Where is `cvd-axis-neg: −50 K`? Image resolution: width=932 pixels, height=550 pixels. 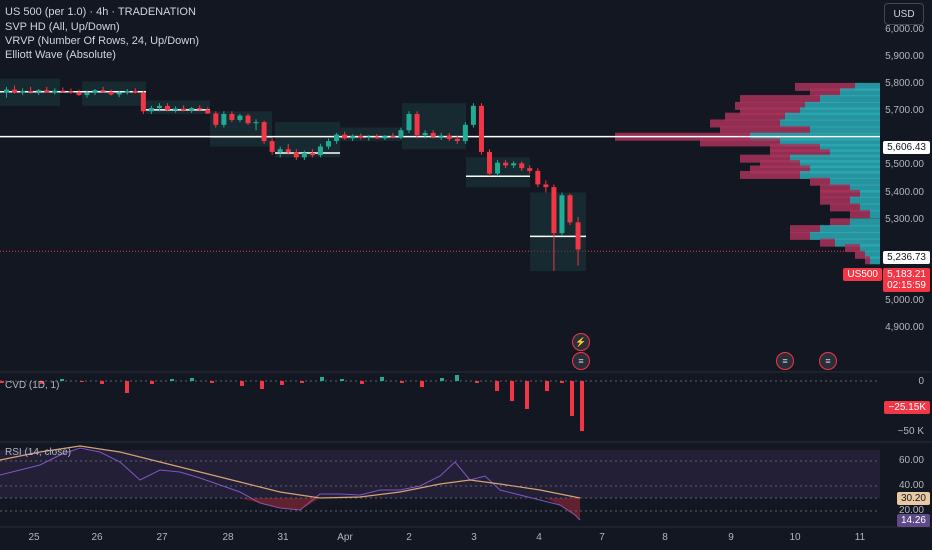 cvd-axis-neg: −50 K is located at coordinates (910, 431).